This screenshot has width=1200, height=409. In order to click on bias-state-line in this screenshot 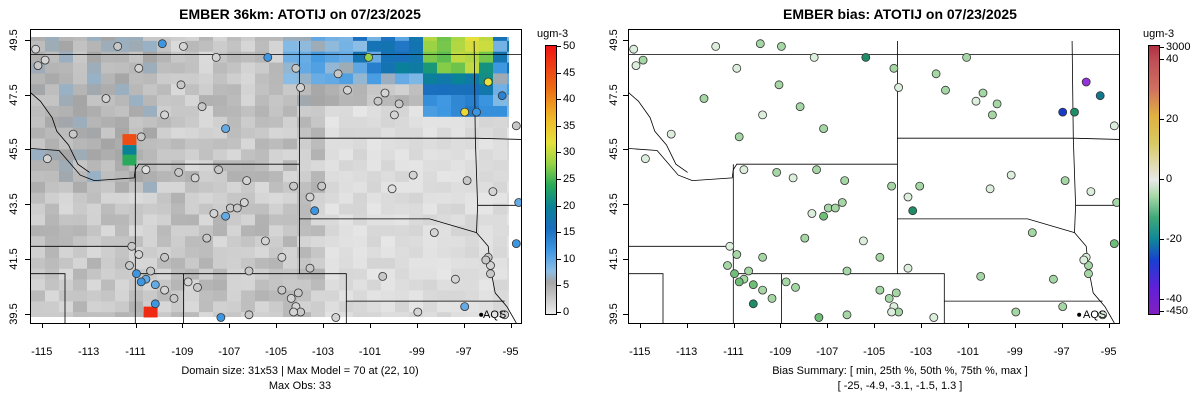, I will do `click(763, 111)`.